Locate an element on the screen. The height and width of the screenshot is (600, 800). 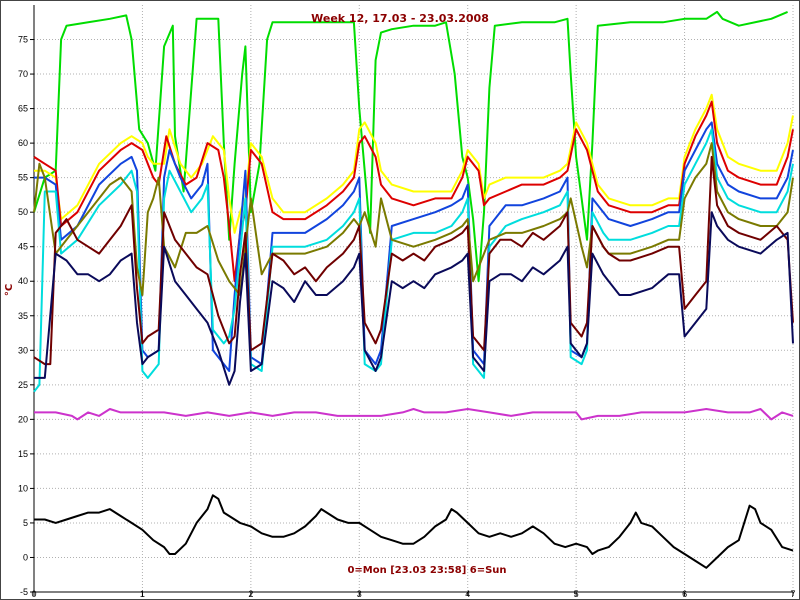
y-tick-label: 65 is located at coordinates (23, 109).